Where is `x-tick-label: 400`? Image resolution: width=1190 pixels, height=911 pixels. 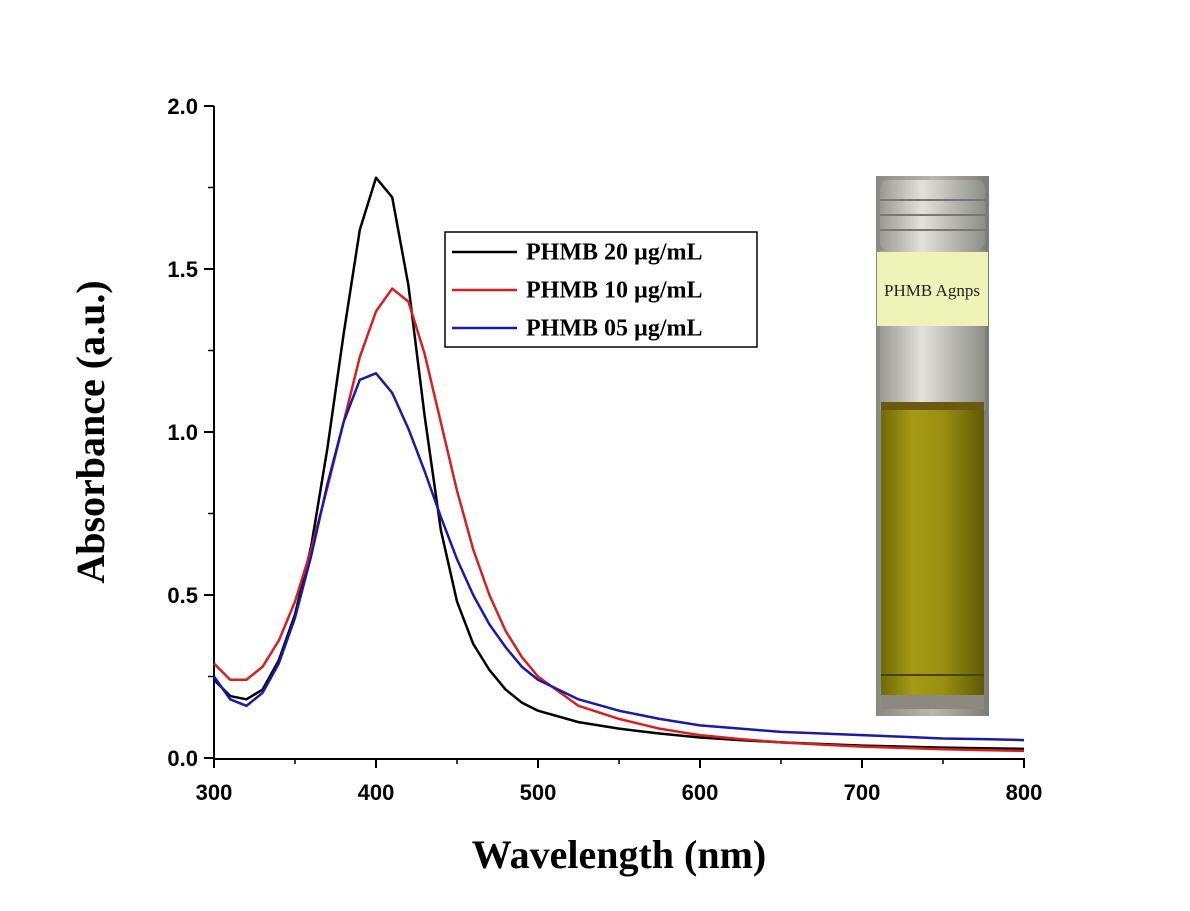 x-tick-label: 400 is located at coordinates (376, 792).